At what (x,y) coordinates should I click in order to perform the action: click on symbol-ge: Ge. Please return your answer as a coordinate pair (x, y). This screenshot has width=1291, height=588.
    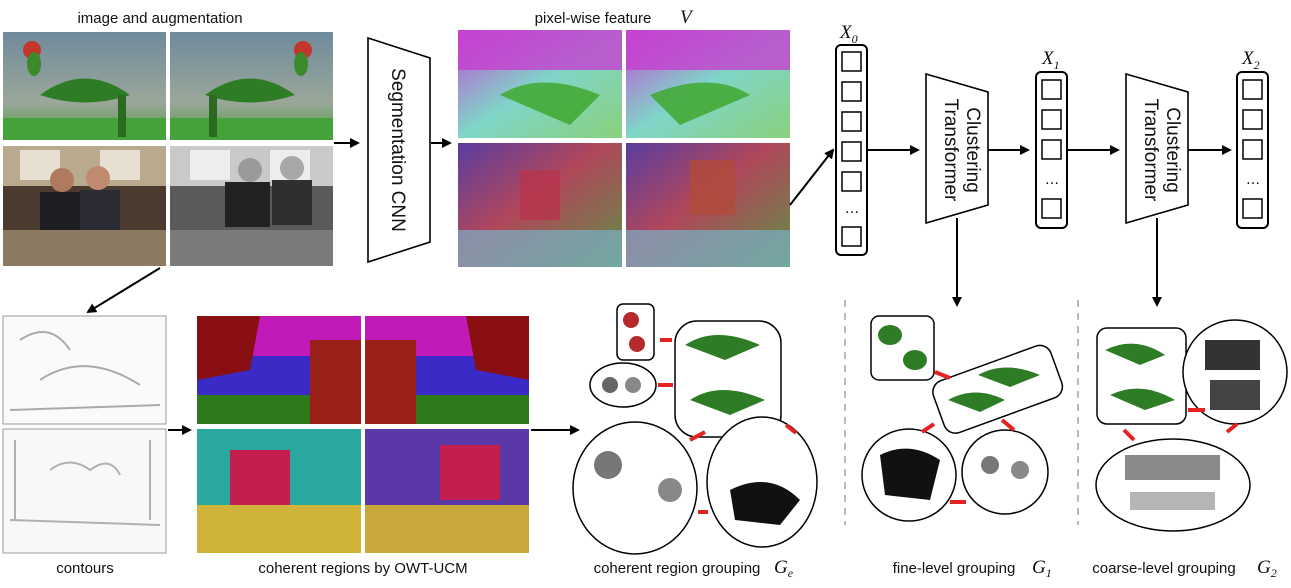
    Looking at the image, I should click on (784, 568).